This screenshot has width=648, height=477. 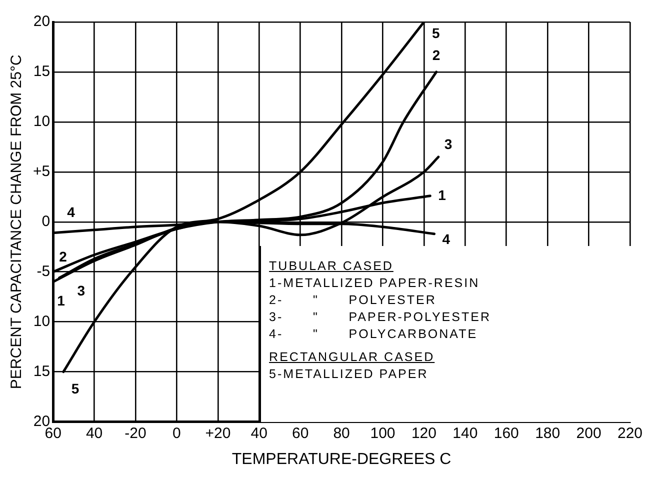 I want to click on annotation: 1-METALLIZED PAPER-RESIN, so click(x=375, y=283).